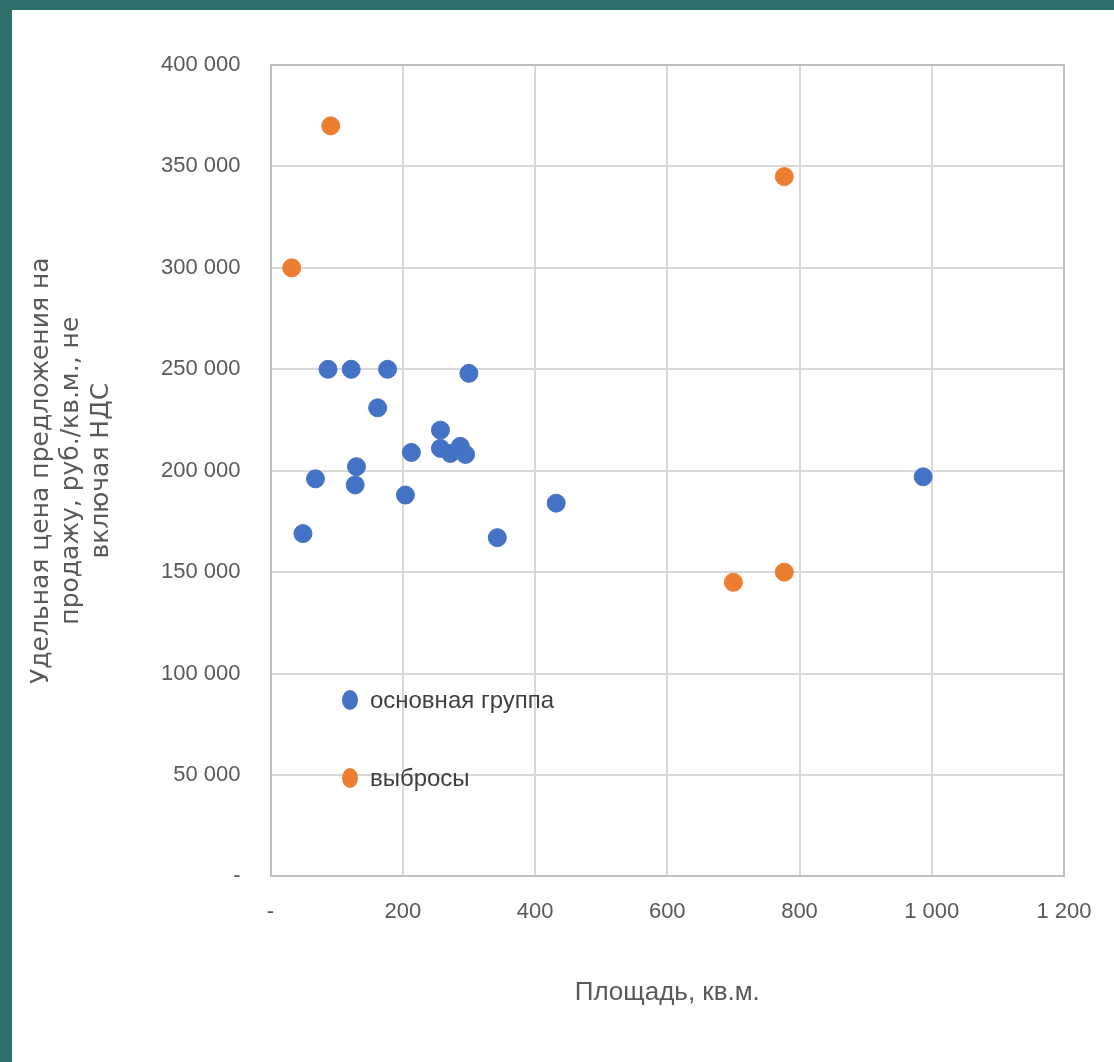 Image resolution: width=1114 pixels, height=1062 pixels. I want to click on y-tick-label: 300 000, so click(200, 266).